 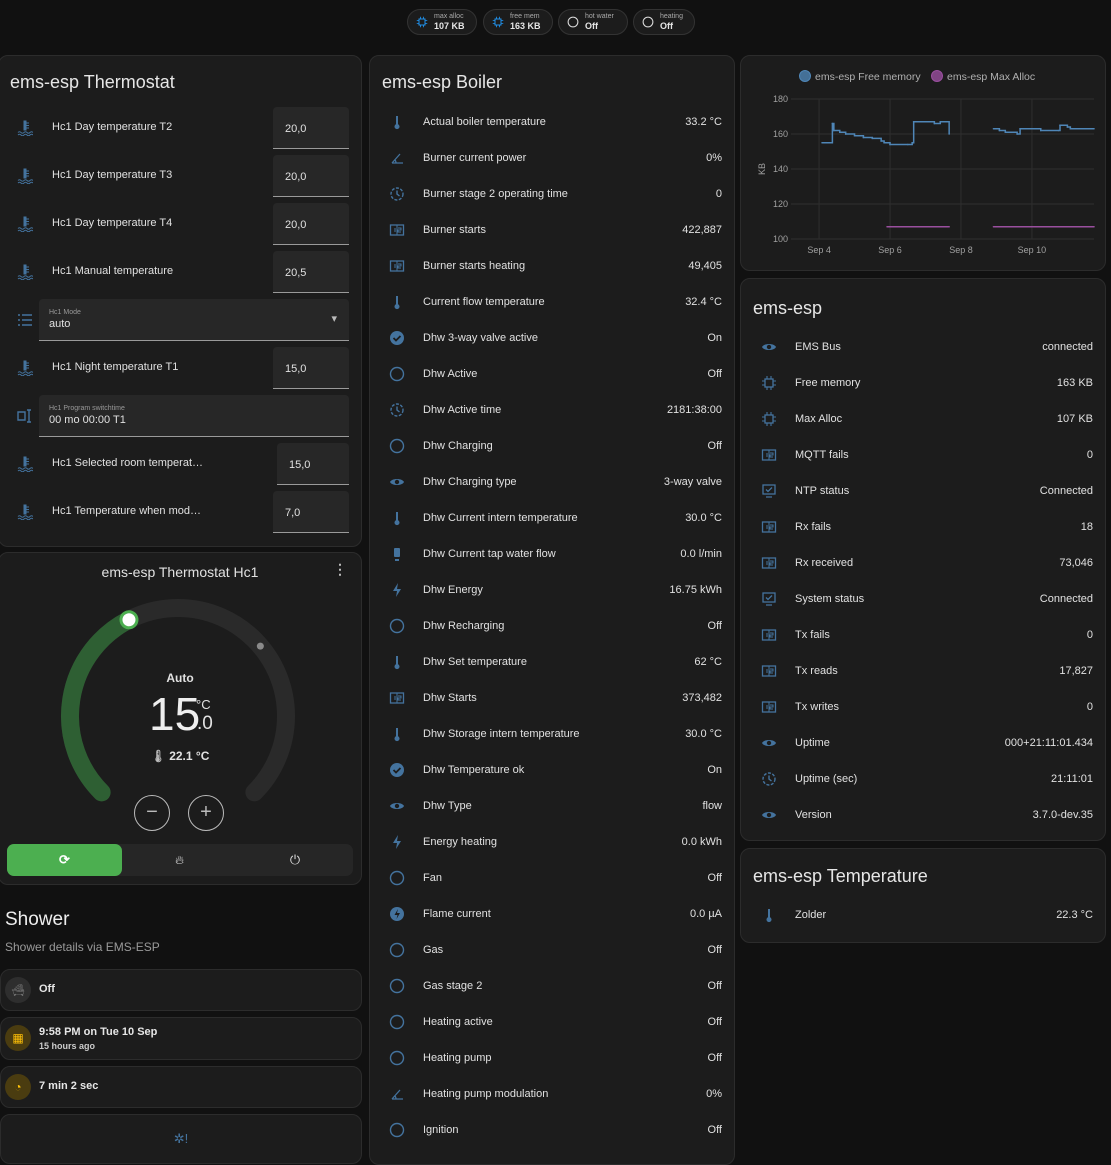 What do you see at coordinates (552, 446) in the screenshot?
I see `entity-row: Dhw Charging Off` at bounding box center [552, 446].